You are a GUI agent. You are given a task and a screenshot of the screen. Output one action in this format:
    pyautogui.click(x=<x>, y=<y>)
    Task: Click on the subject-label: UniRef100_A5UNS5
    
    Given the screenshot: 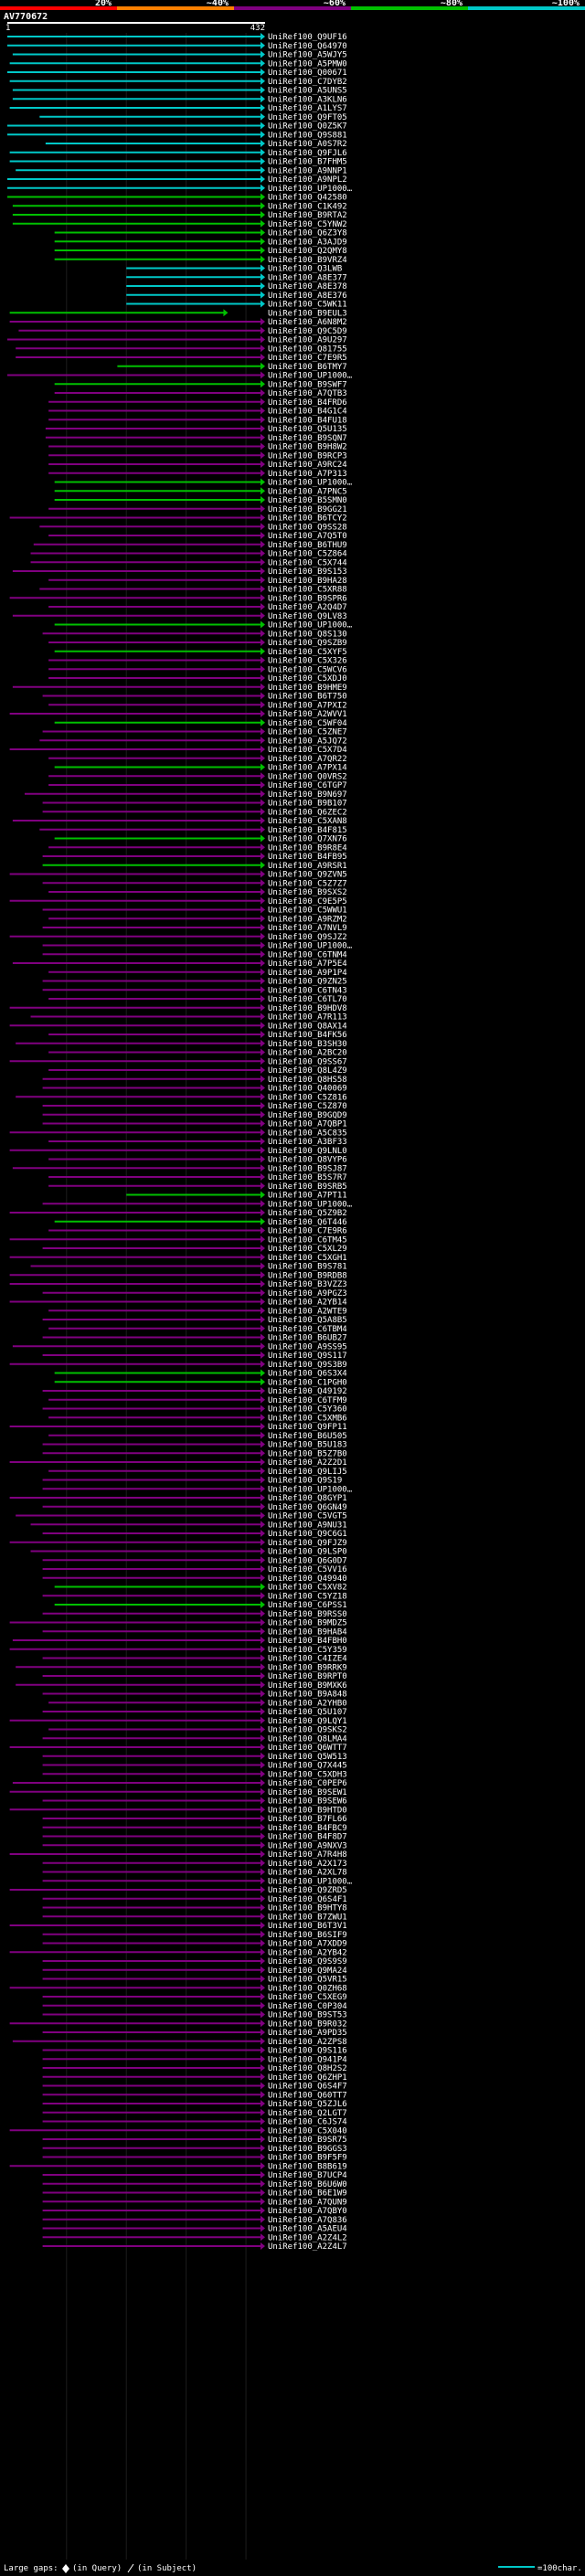 What is the action you would take?
    pyautogui.click(x=308, y=91)
    